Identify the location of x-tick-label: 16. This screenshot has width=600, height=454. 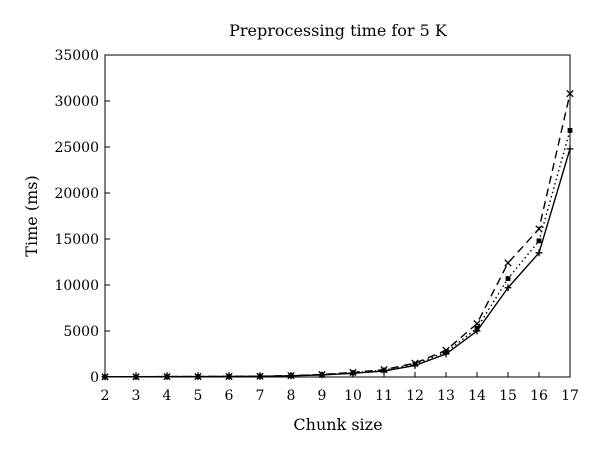
(539, 396).